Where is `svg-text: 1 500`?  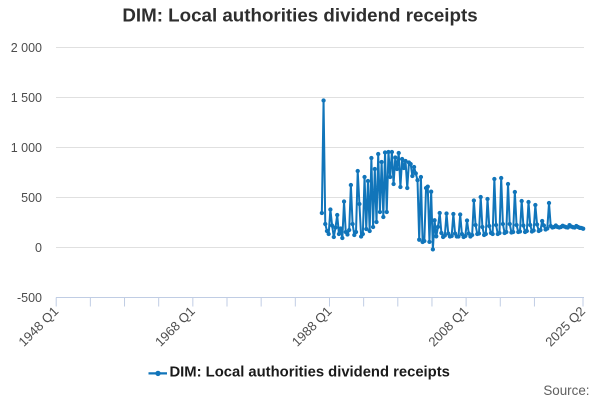
svg-text: 1 500 is located at coordinates (26, 98).